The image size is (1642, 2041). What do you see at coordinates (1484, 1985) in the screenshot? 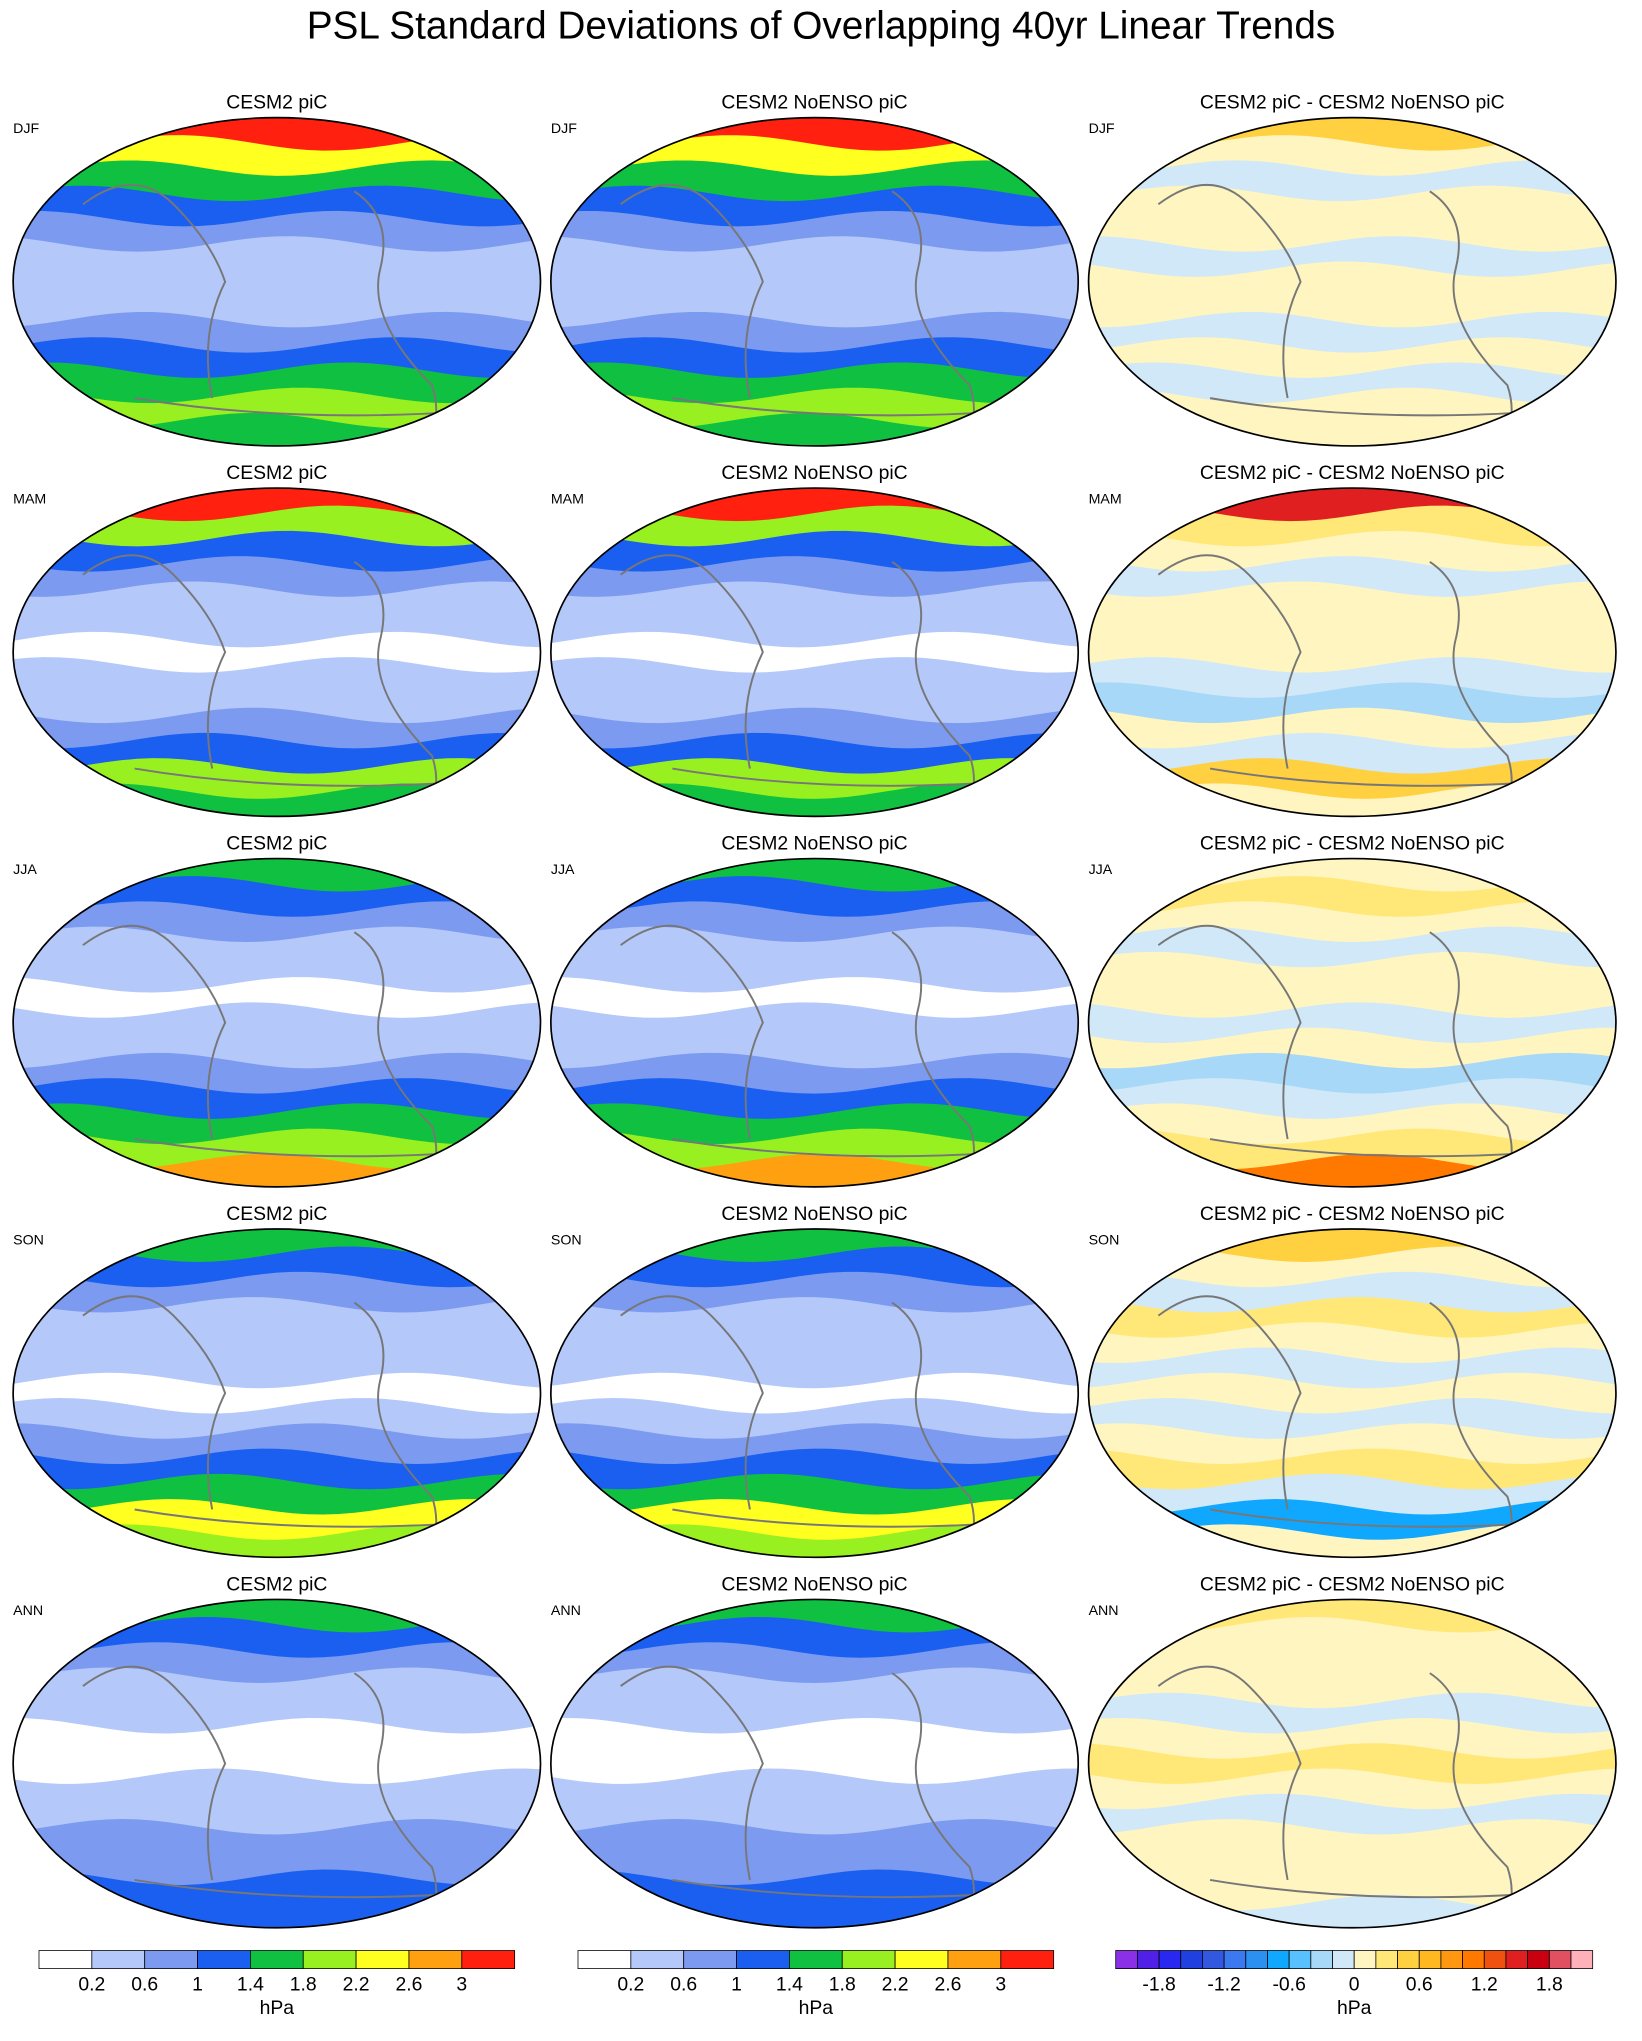
I see `colorbar-tick-label: 1.2` at bounding box center [1484, 1985].